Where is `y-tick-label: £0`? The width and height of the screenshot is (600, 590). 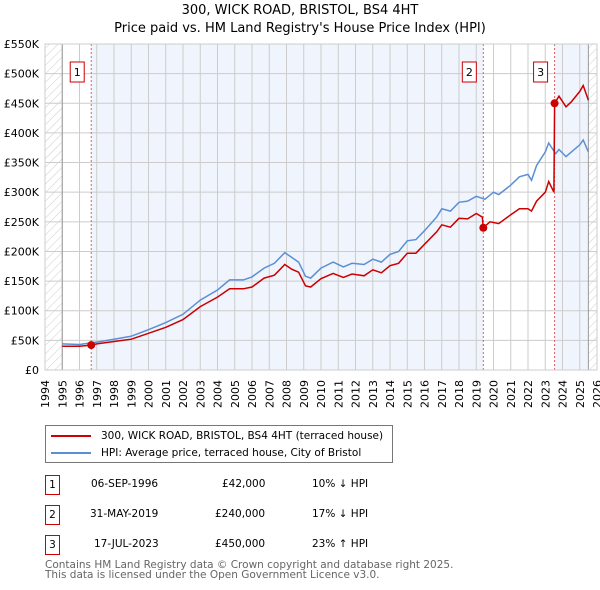 y-tick-label: £0 is located at coordinates (32, 370).